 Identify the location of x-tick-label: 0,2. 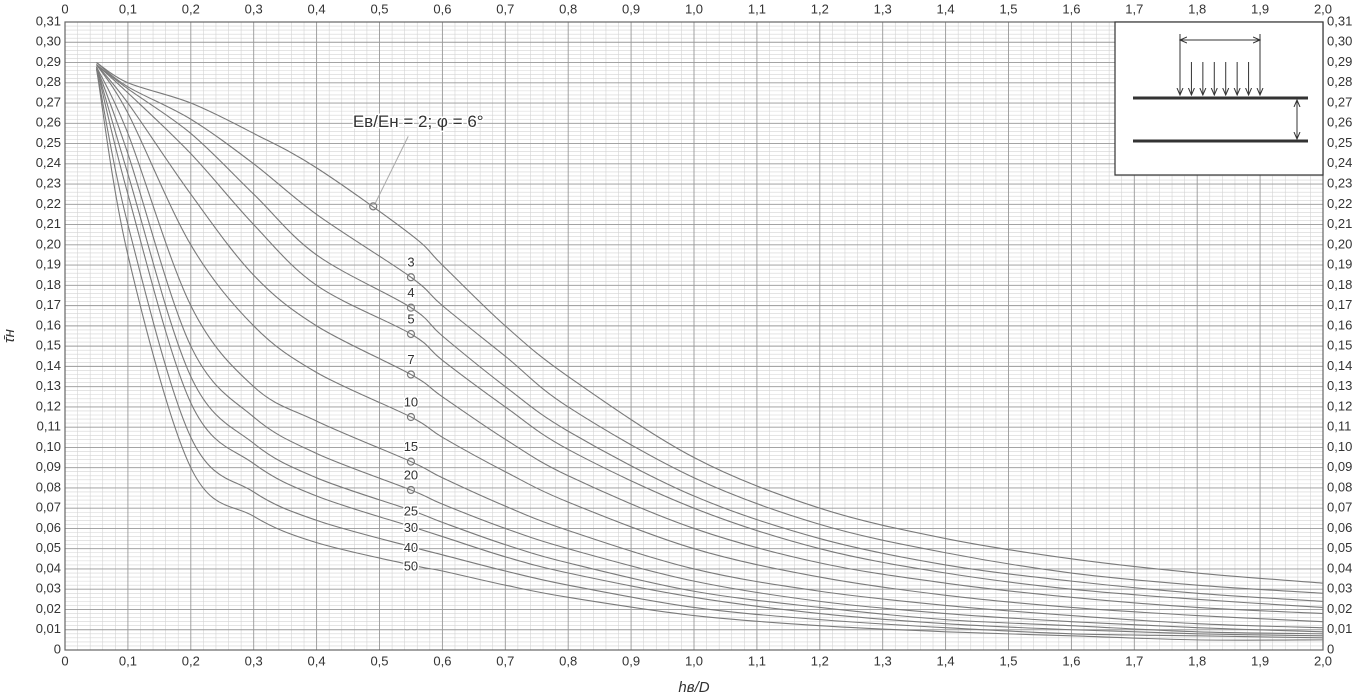
(191, 660).